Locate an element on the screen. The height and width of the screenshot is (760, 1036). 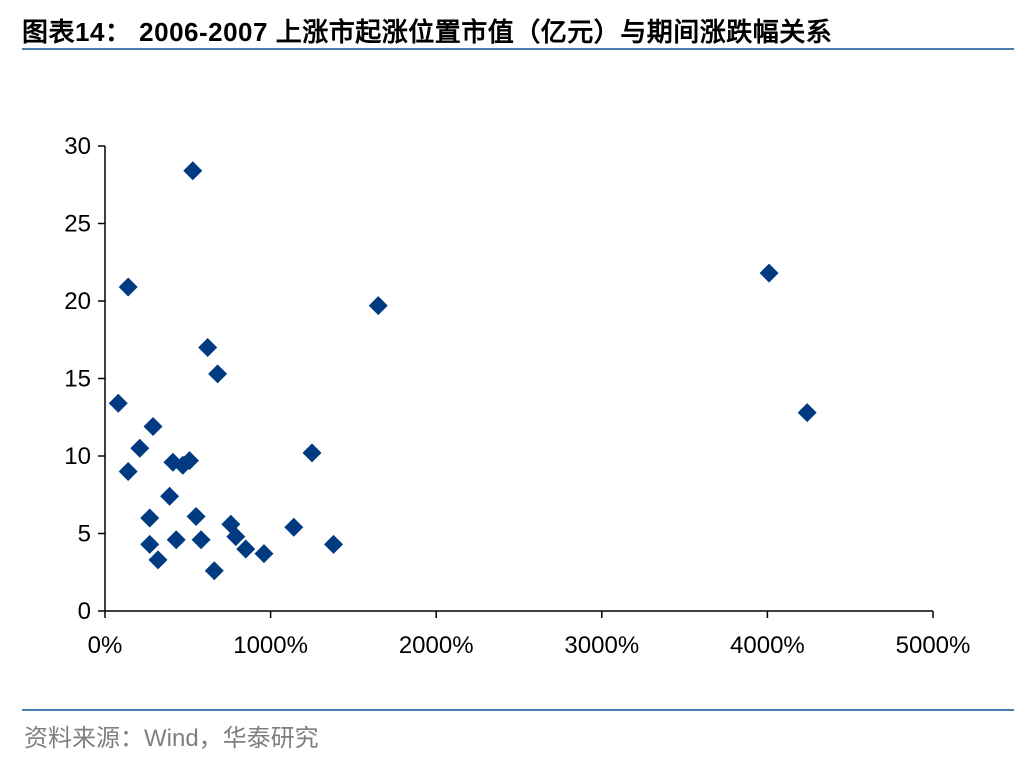
y-tick-label: 20 is located at coordinates (77, 301).